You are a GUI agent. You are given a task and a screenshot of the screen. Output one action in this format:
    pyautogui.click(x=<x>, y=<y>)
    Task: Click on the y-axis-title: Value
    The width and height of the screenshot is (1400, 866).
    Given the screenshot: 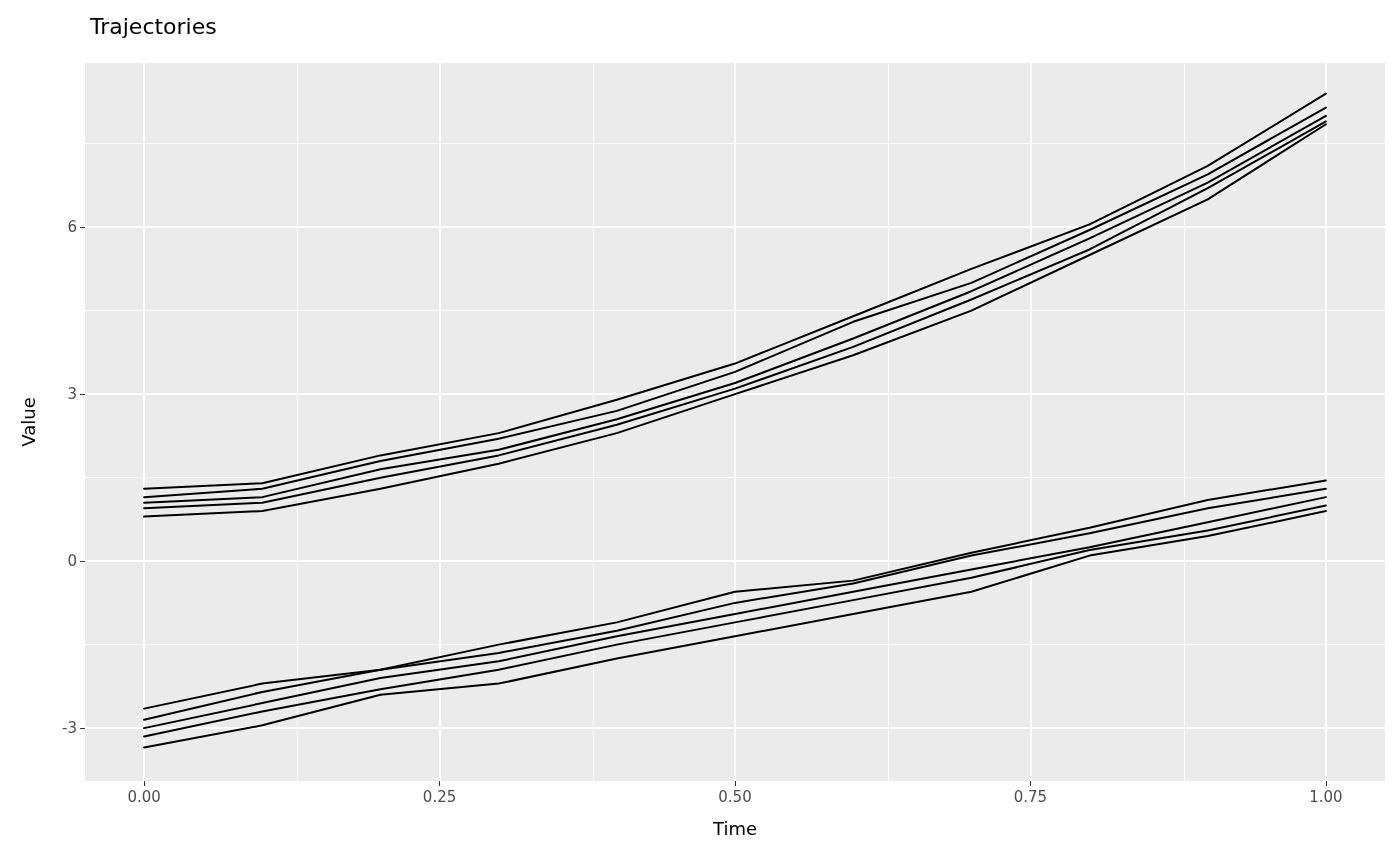 What is the action you would take?
    pyautogui.click(x=28, y=422)
    